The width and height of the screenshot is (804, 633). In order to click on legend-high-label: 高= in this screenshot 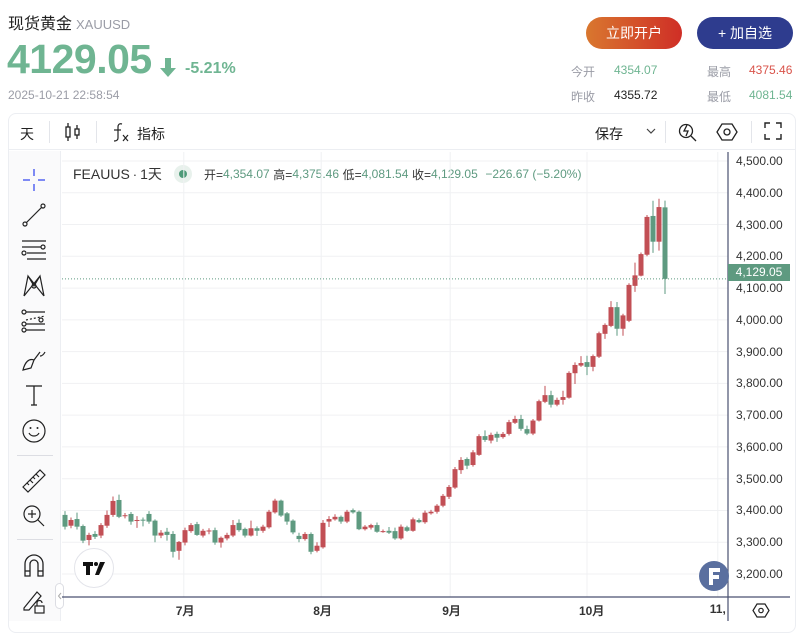, I will do `click(283, 174)`.